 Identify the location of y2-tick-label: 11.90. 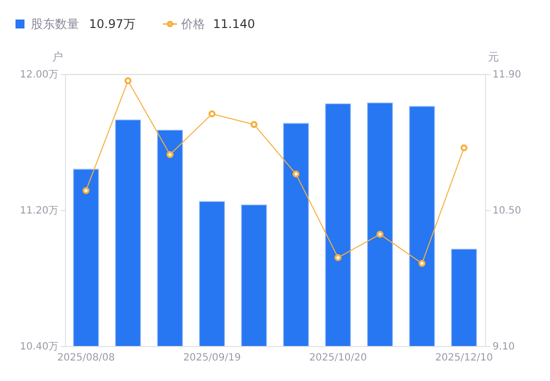
(507, 75).